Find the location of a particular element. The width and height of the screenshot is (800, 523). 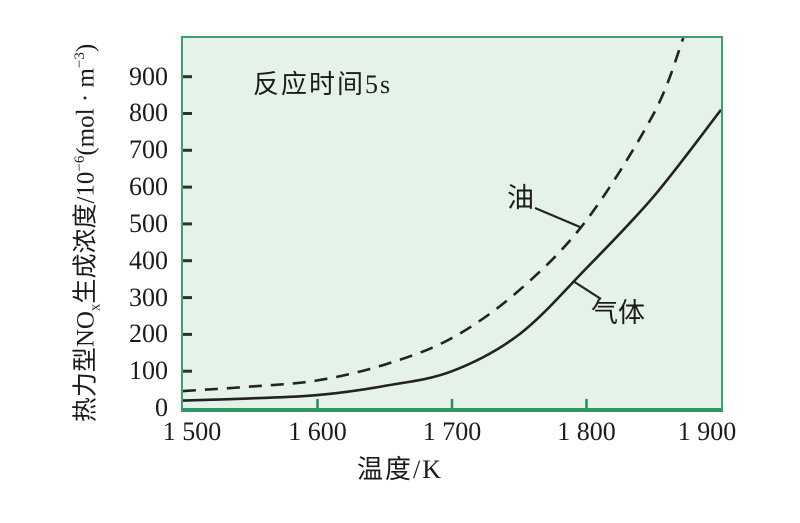

y-tick-label: 400 is located at coordinates (148, 260).